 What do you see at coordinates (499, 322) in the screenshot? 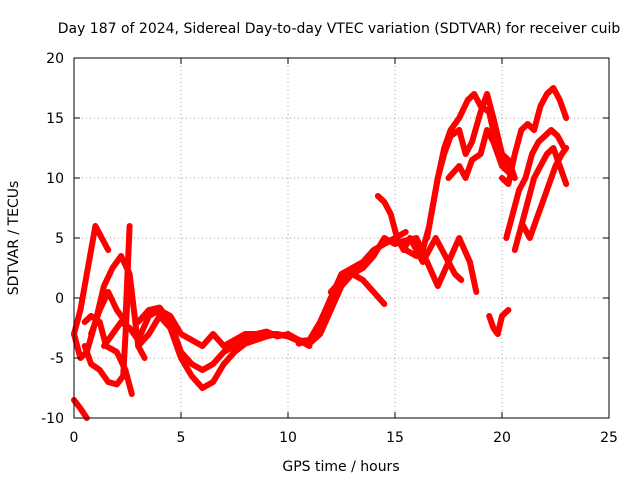
I see `series-line-track-p` at bounding box center [499, 322].